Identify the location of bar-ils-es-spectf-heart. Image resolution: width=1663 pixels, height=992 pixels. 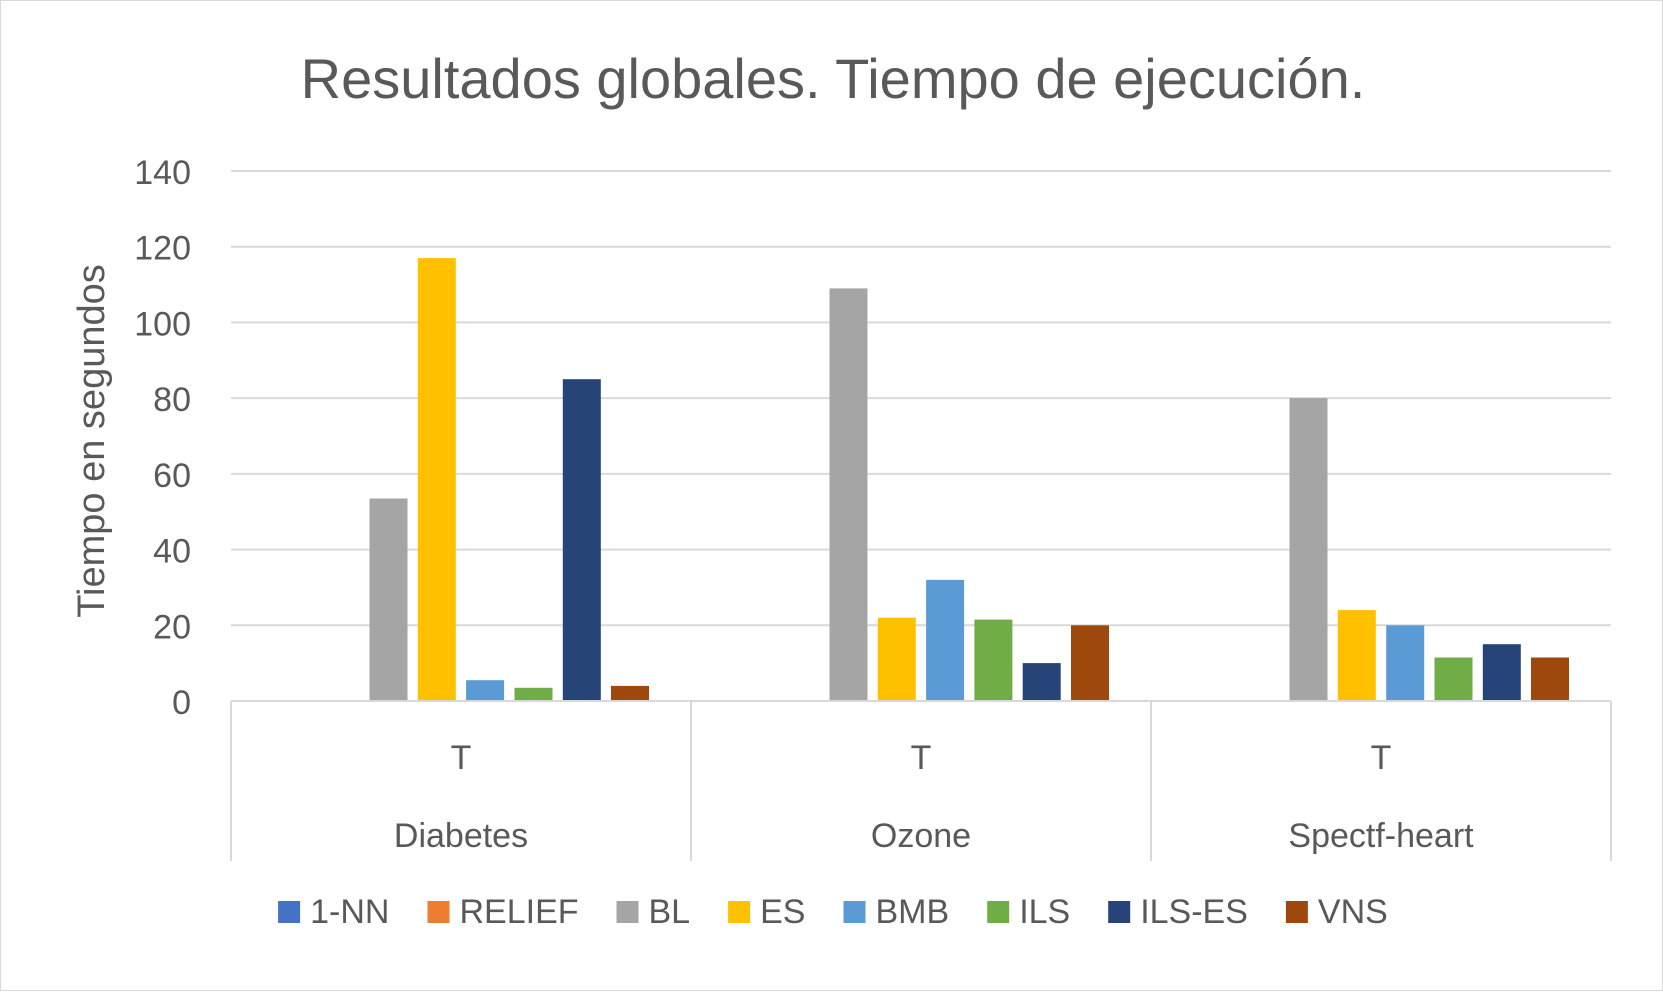
(1501, 672).